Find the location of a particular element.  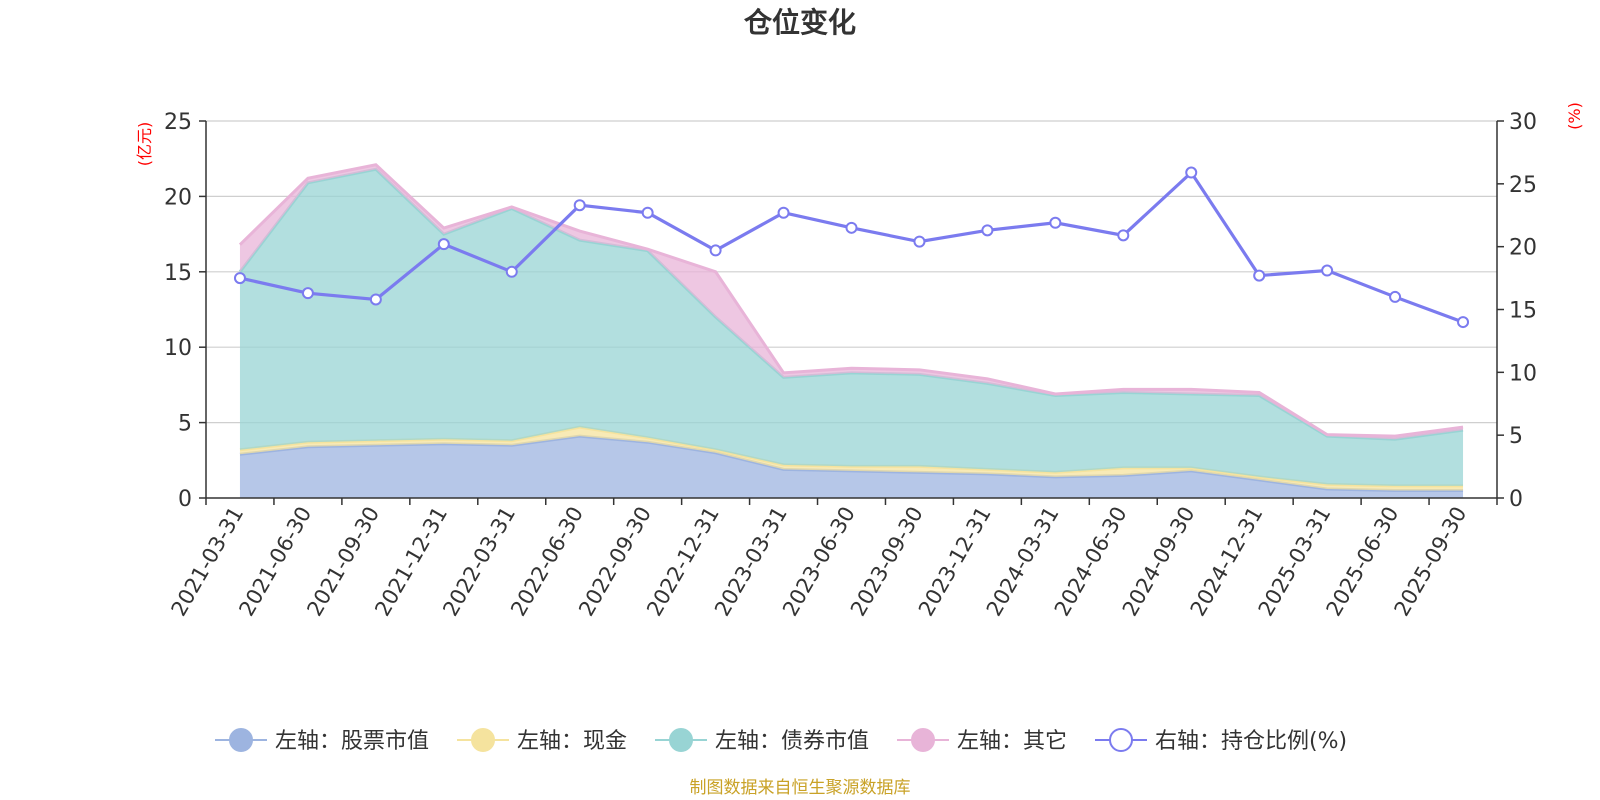

legend-label: 左轴：其它 is located at coordinates (1012, 741).